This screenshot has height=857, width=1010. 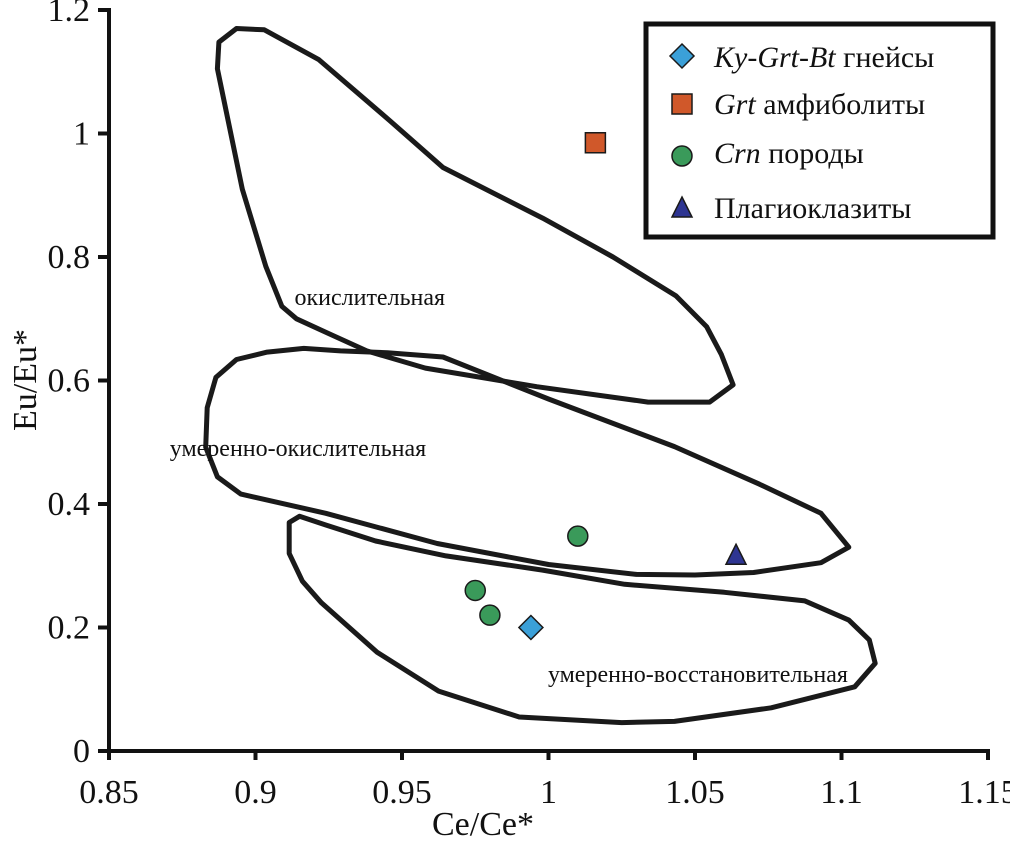 I want to click on x-tick-label: 1.05, so click(x=695, y=792).